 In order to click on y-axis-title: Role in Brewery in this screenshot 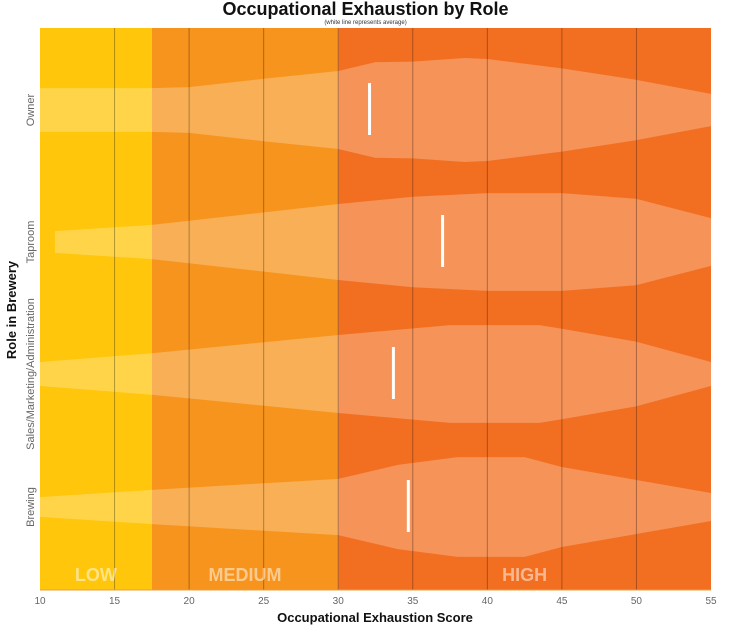, I will do `click(11, 309)`.